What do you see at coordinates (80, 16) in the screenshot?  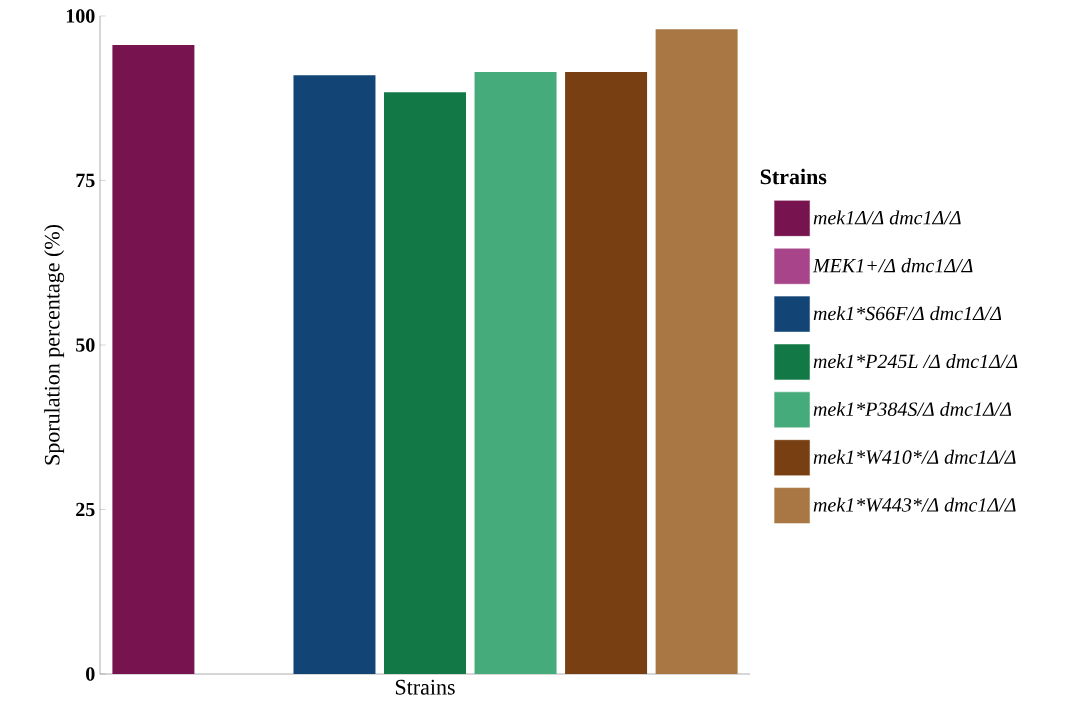 I see `y-tick-label: 100` at bounding box center [80, 16].